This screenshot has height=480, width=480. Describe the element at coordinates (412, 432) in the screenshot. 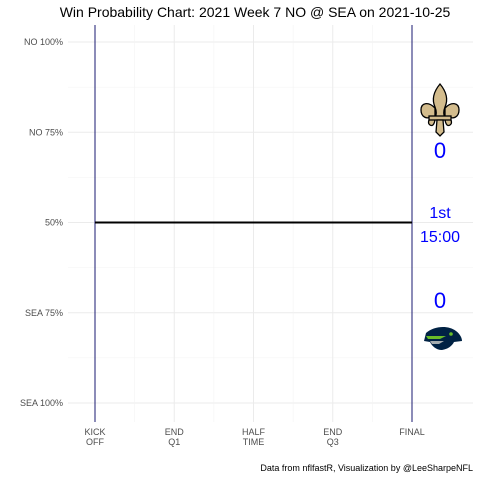

I see `x-tick-label: FINAL` at that location.